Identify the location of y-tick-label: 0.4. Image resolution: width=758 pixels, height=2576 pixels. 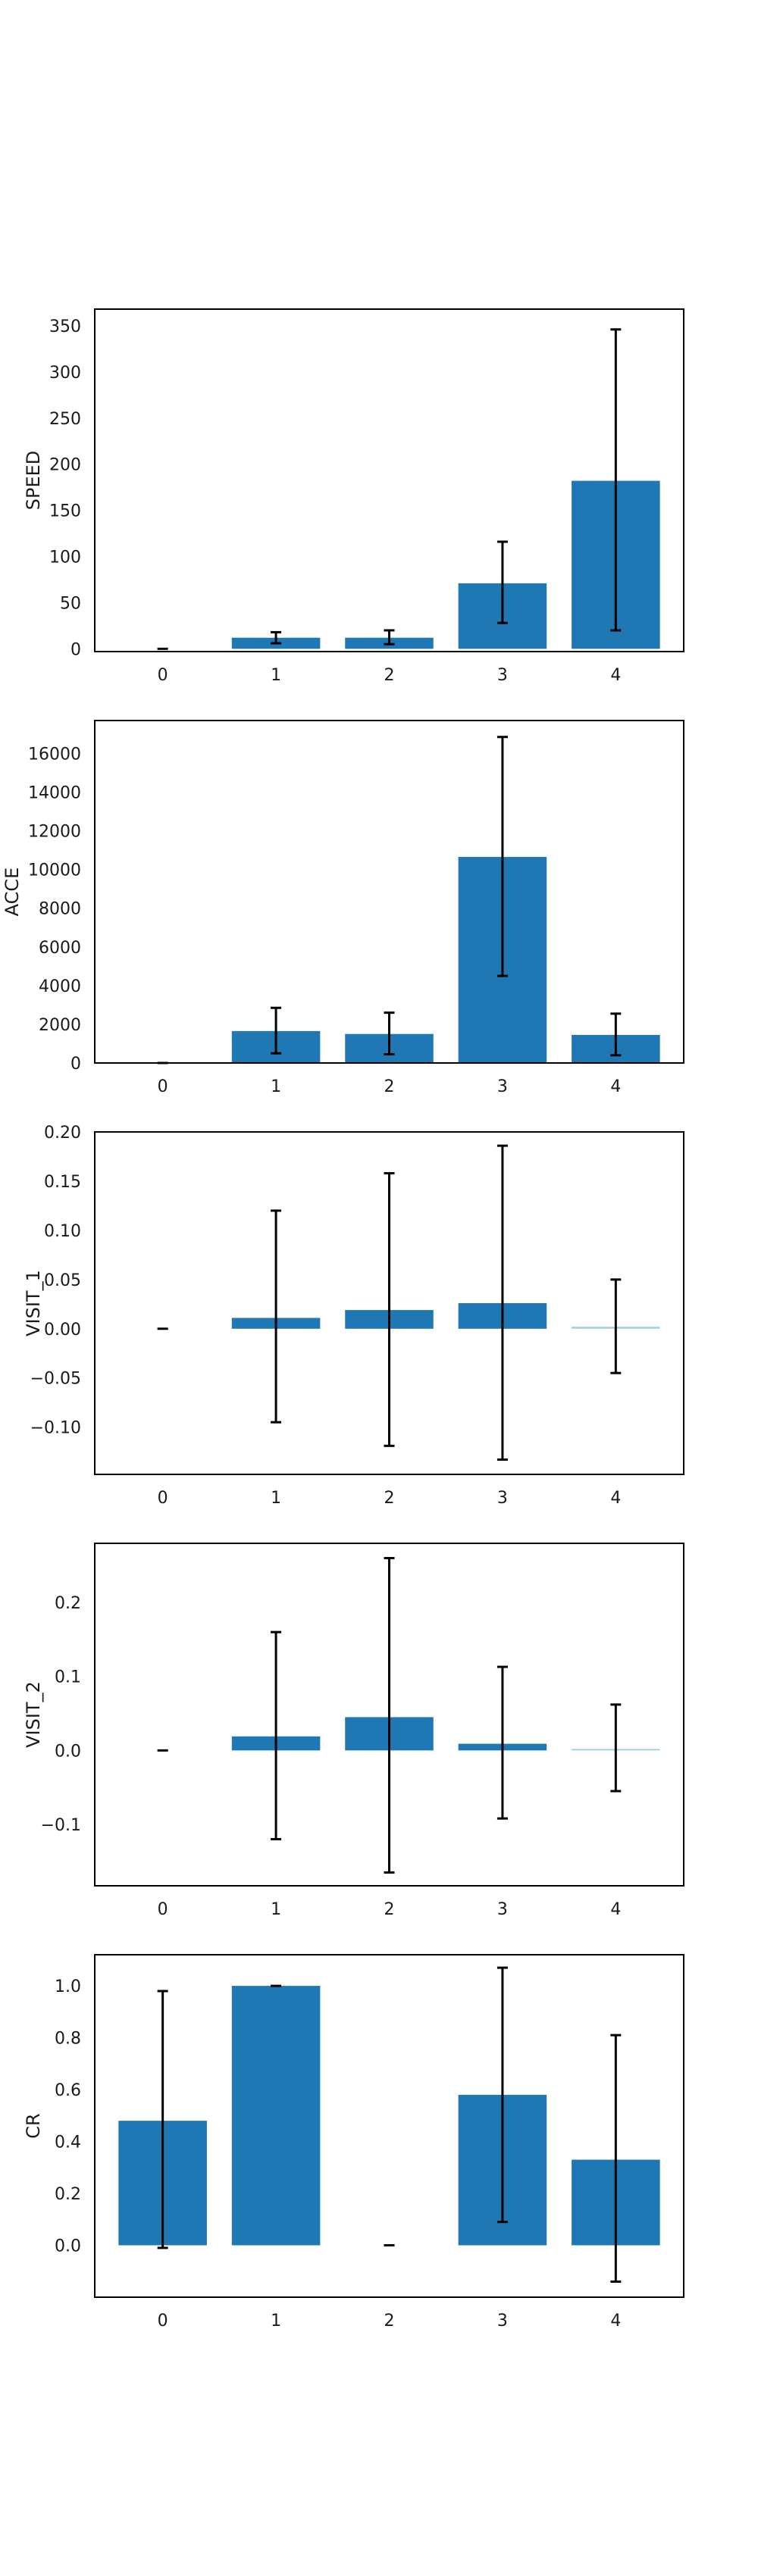
(68, 2143).